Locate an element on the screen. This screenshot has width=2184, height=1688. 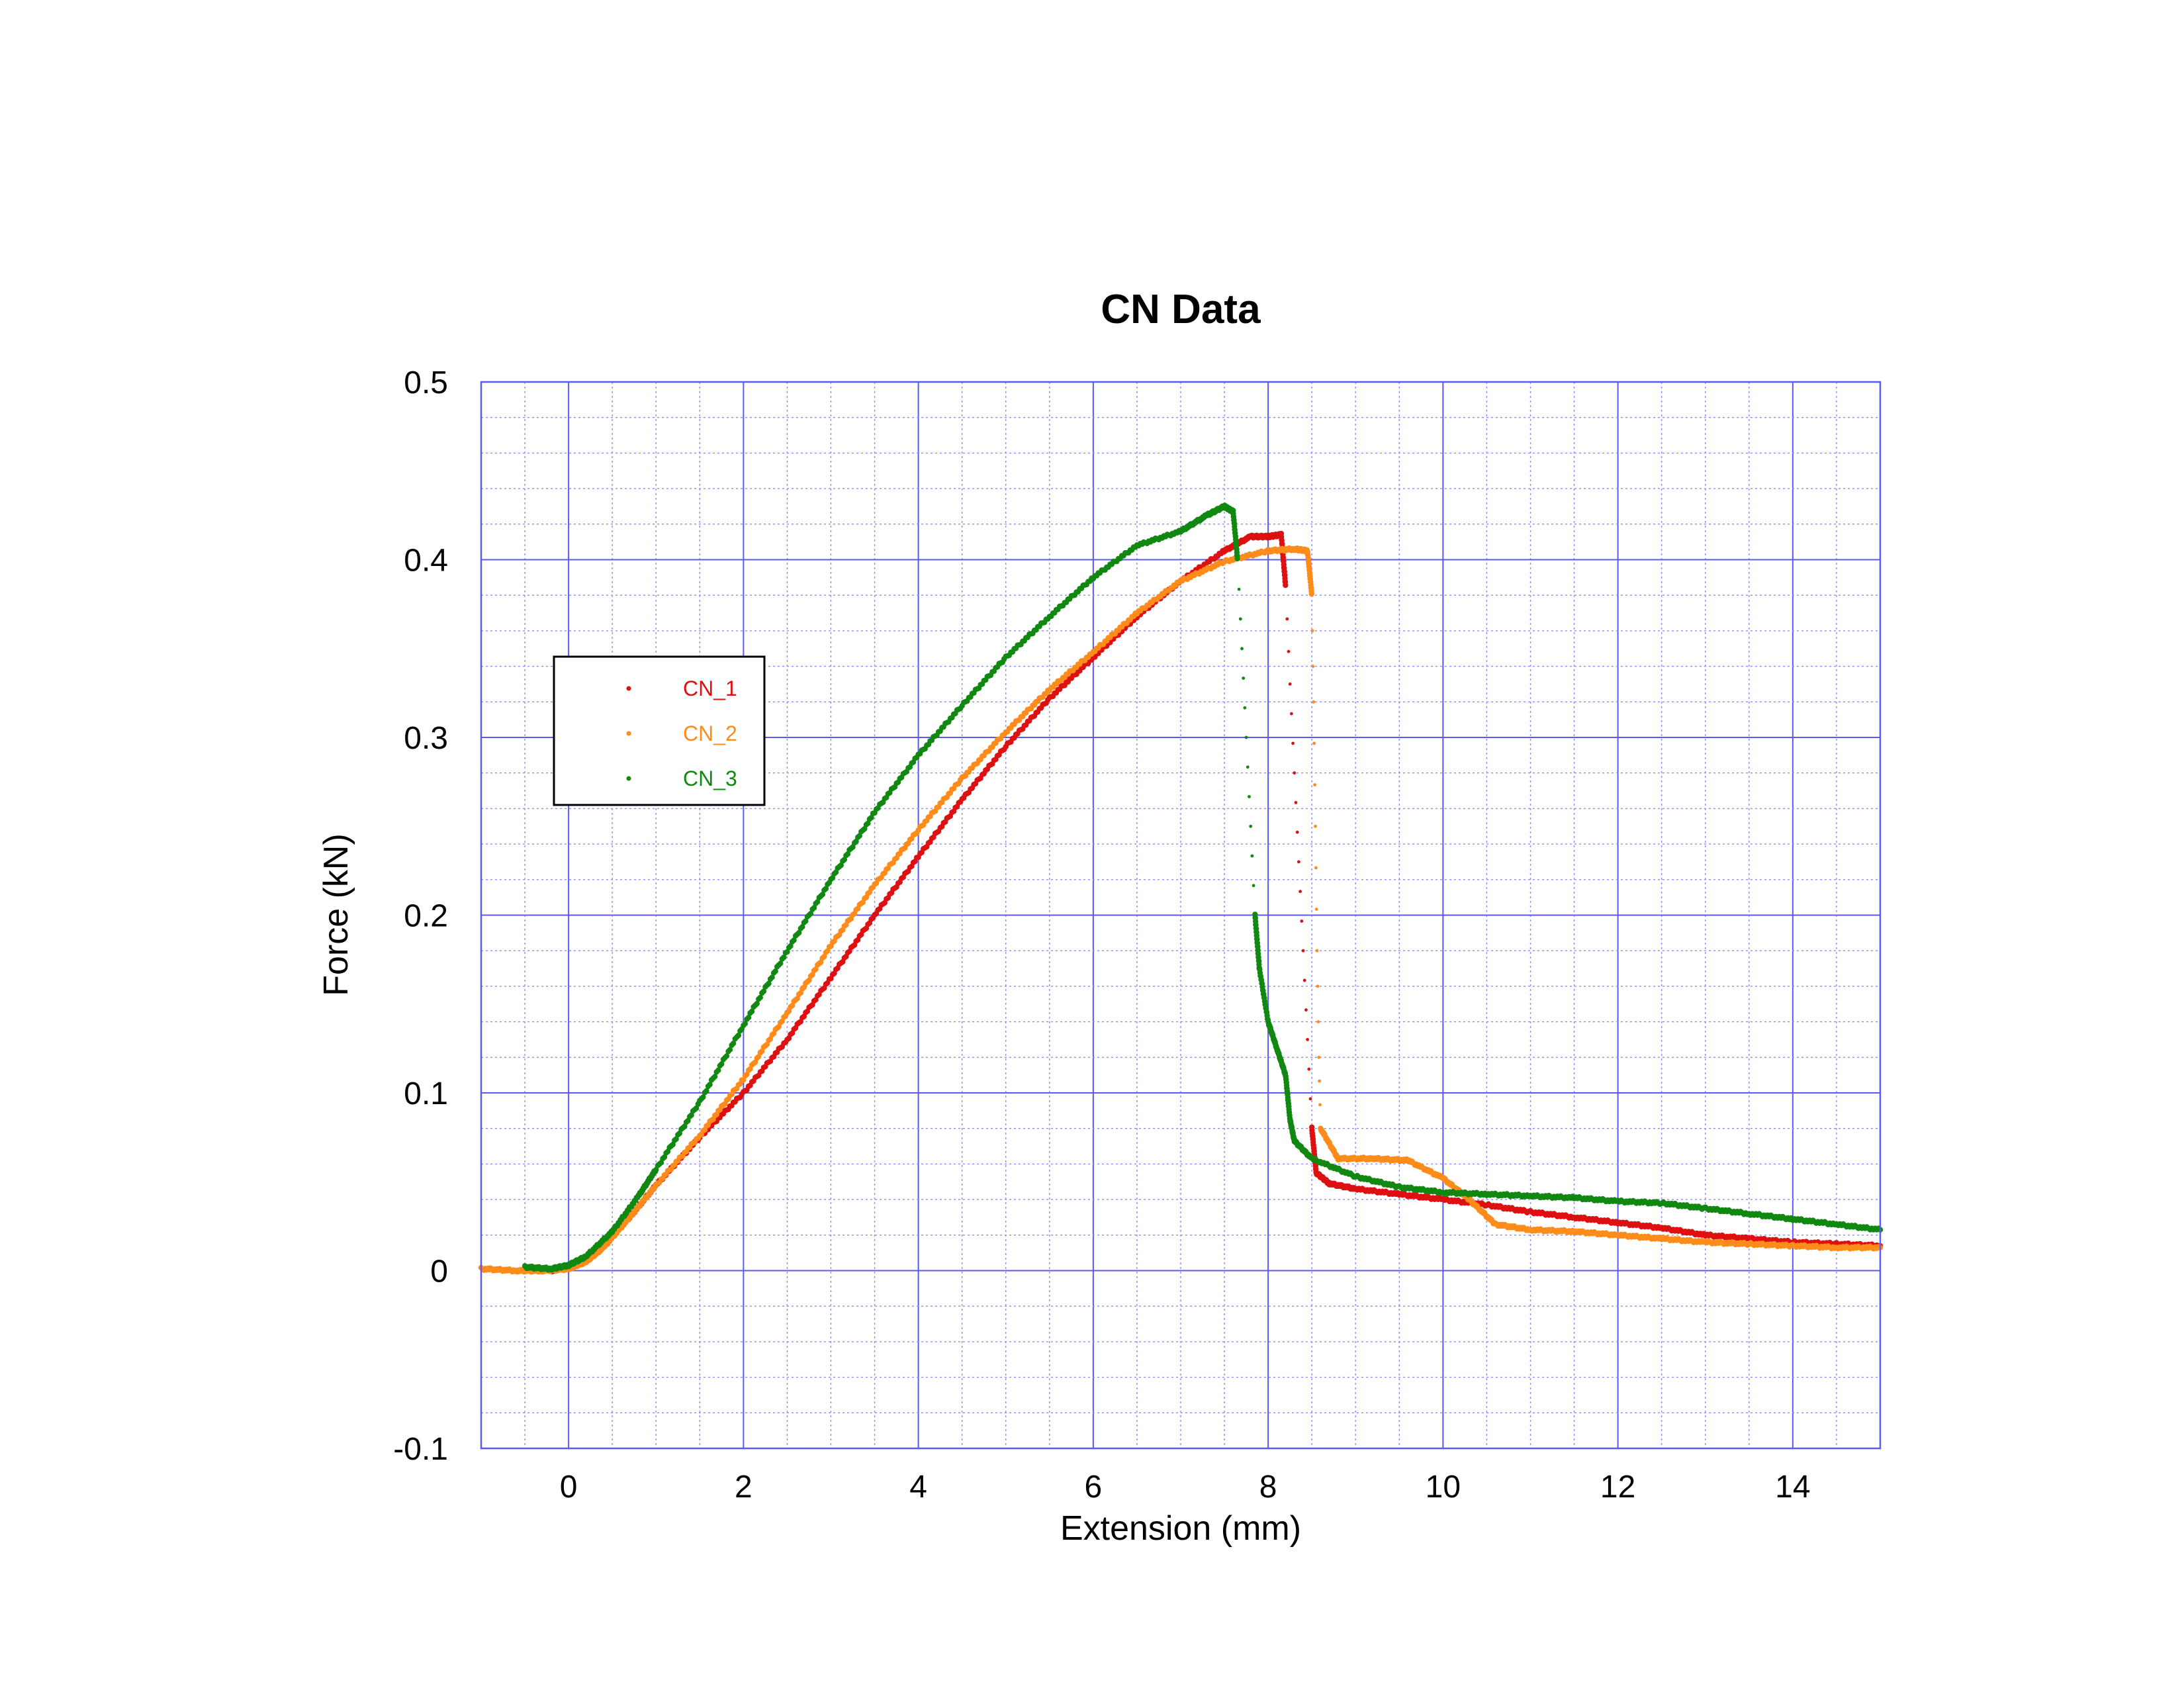
y-tick-label: 0.3 is located at coordinates (426, 738).